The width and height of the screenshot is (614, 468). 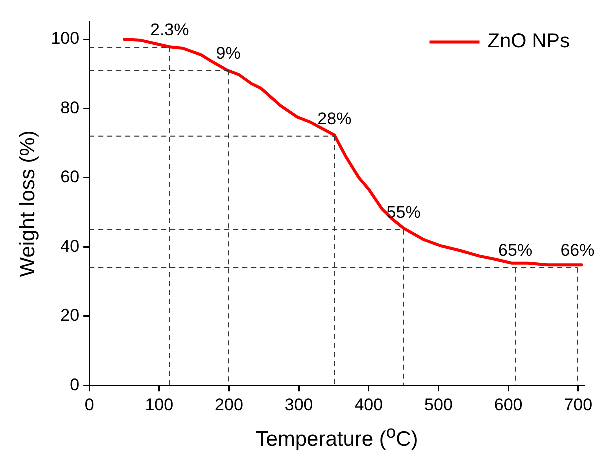 I want to click on x-axis-title: Temperature ($^{o}$C), so click(x=337, y=437).